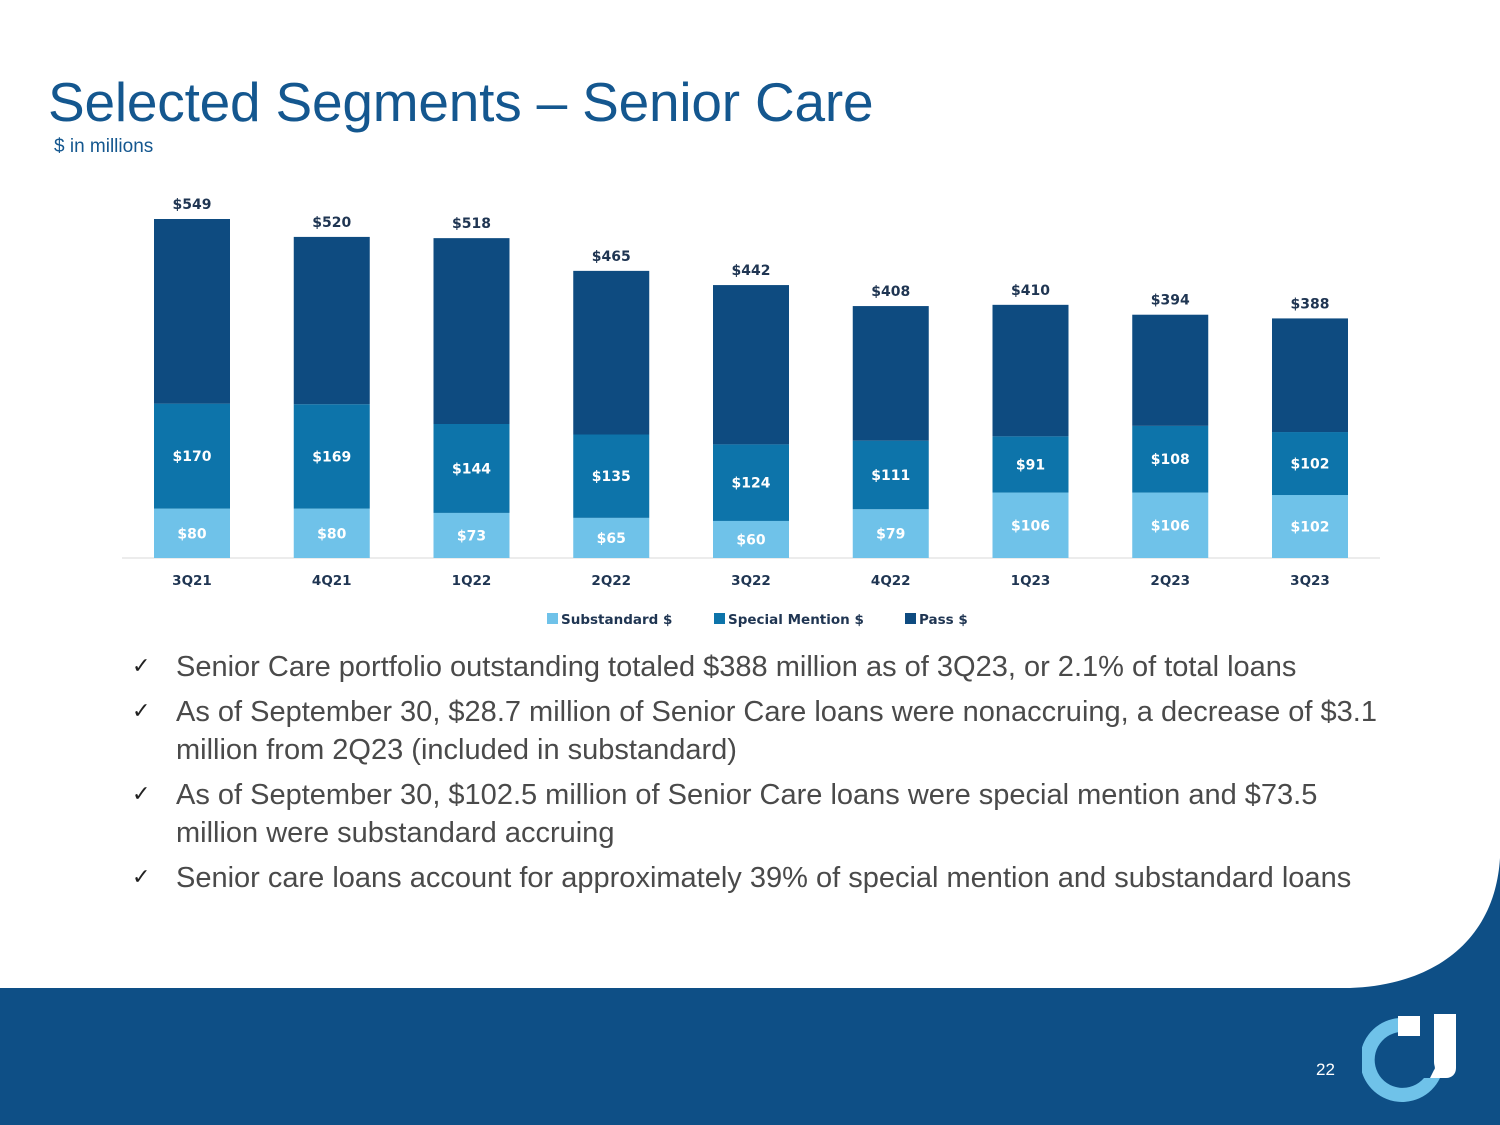  I want to click on segment-value-label: $124, so click(751, 484).